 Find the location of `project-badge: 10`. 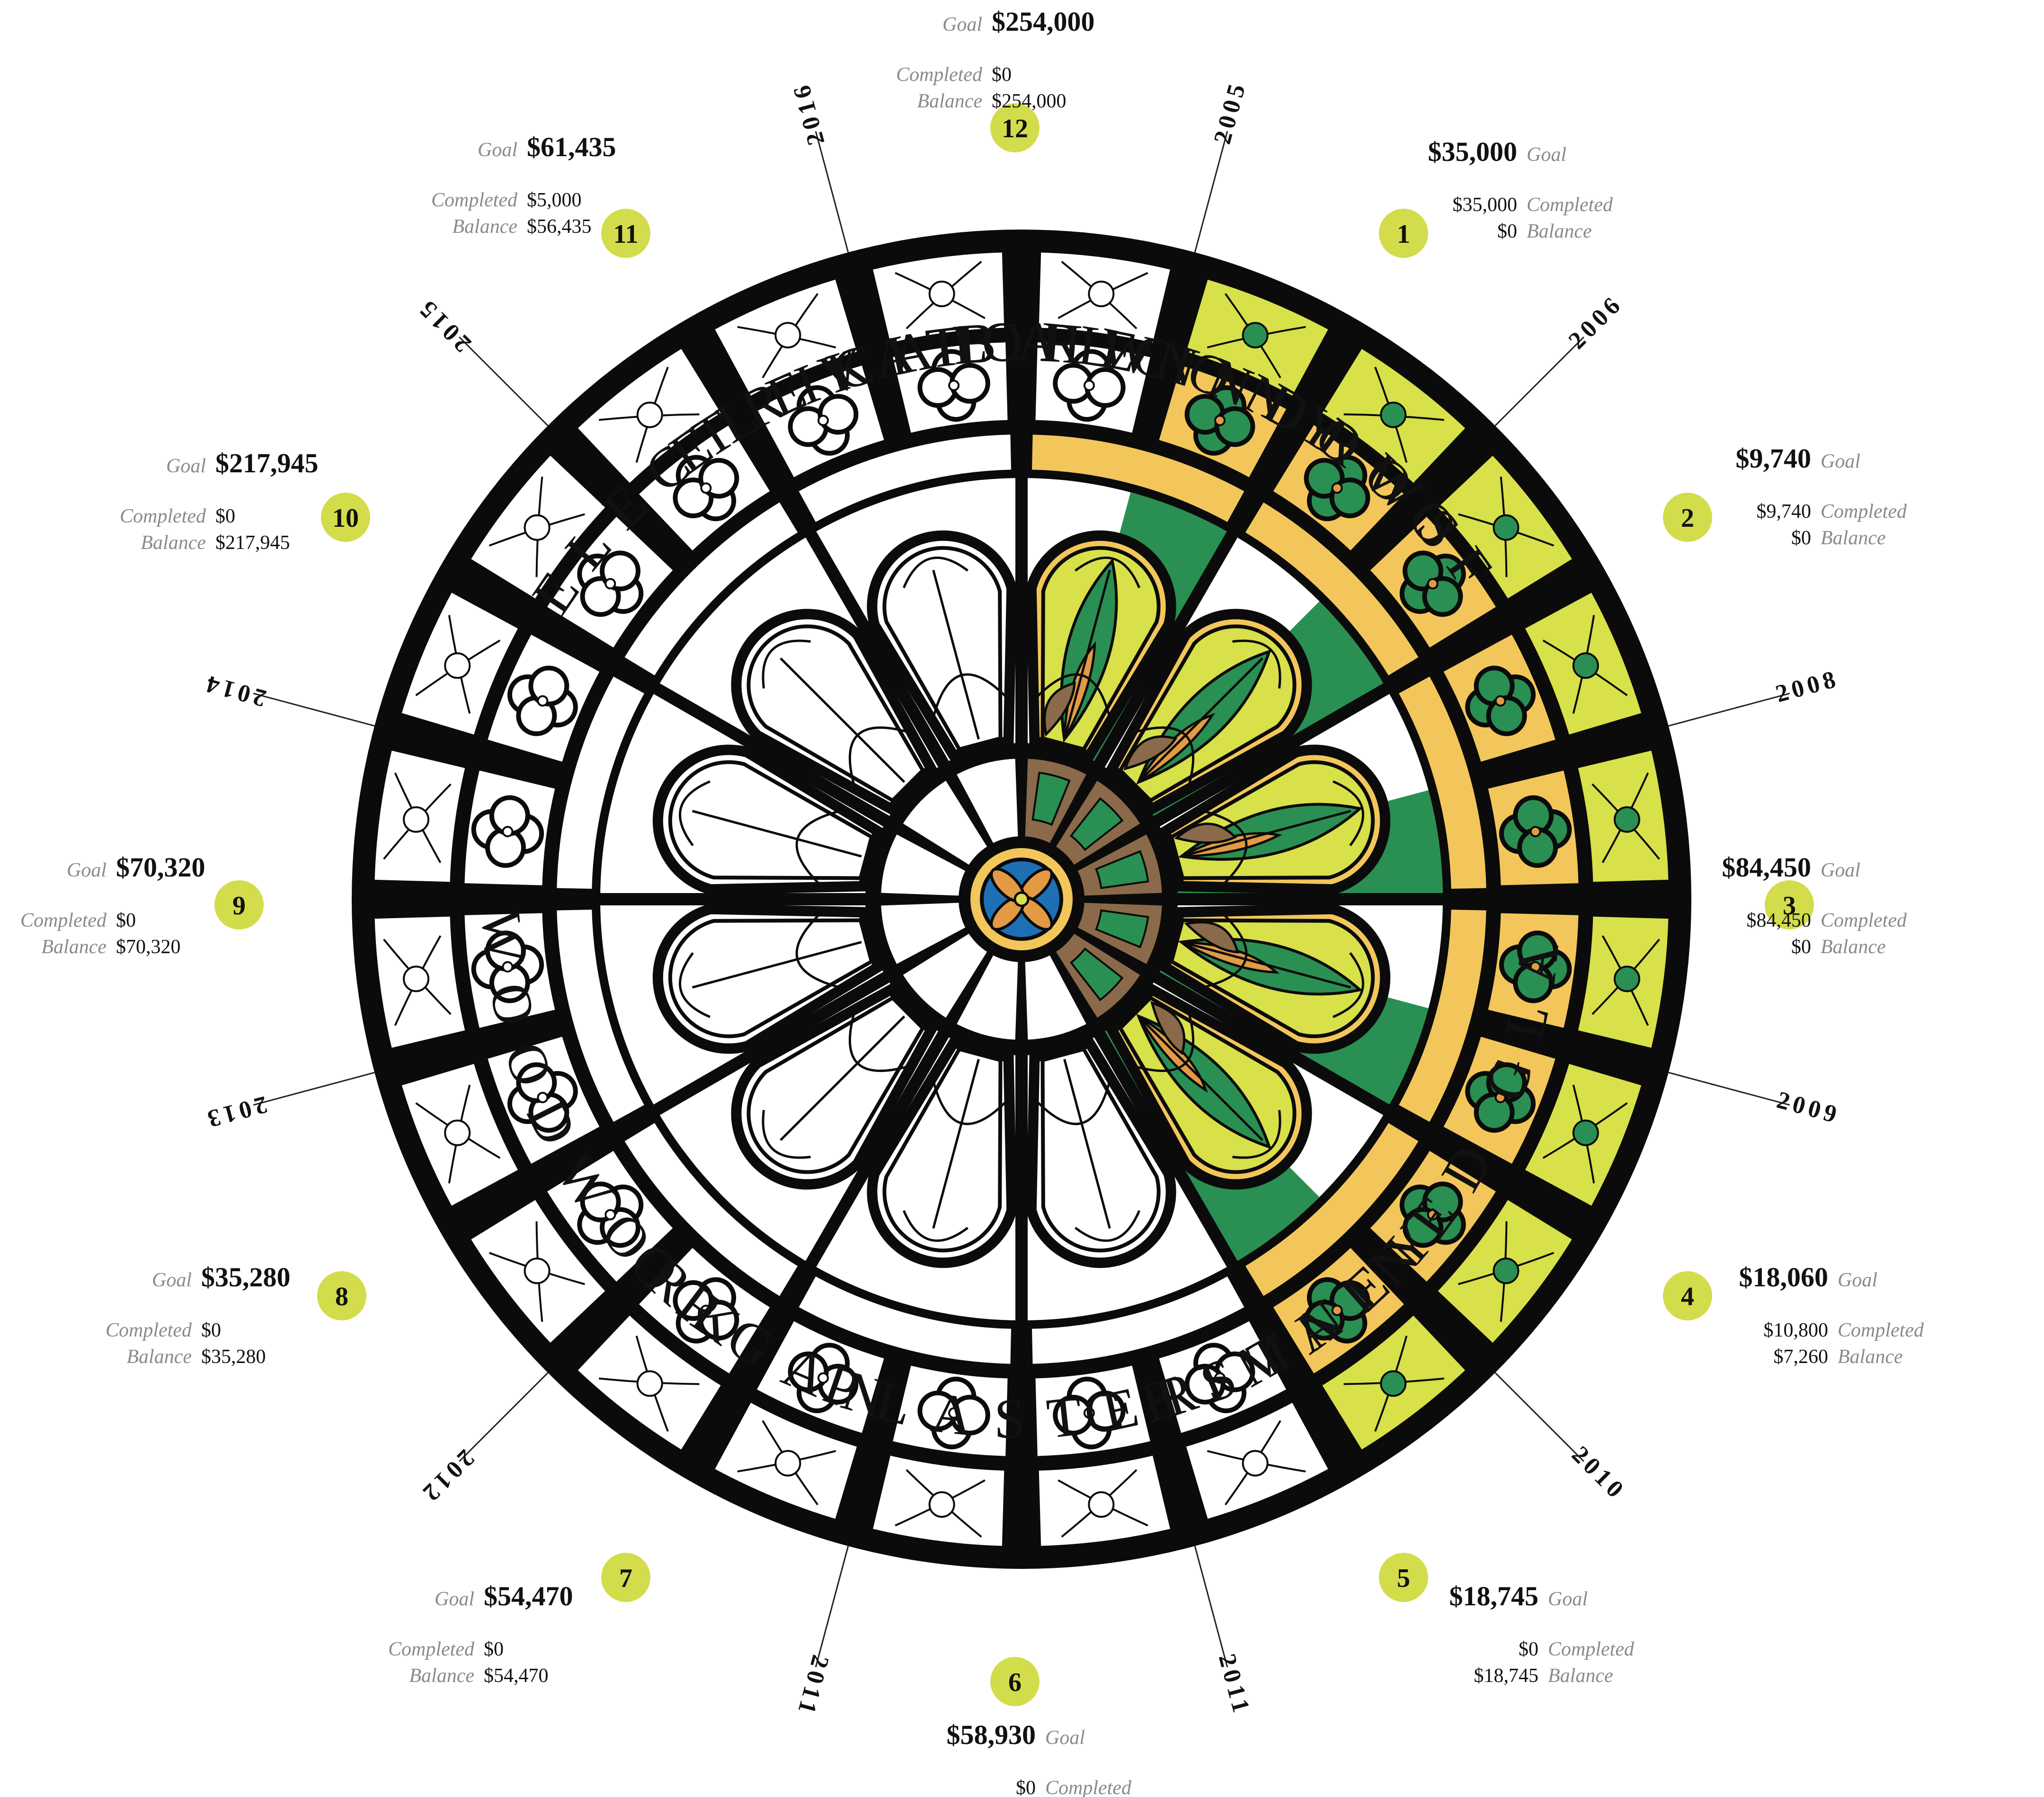

project-badge: 10 is located at coordinates (345, 518).